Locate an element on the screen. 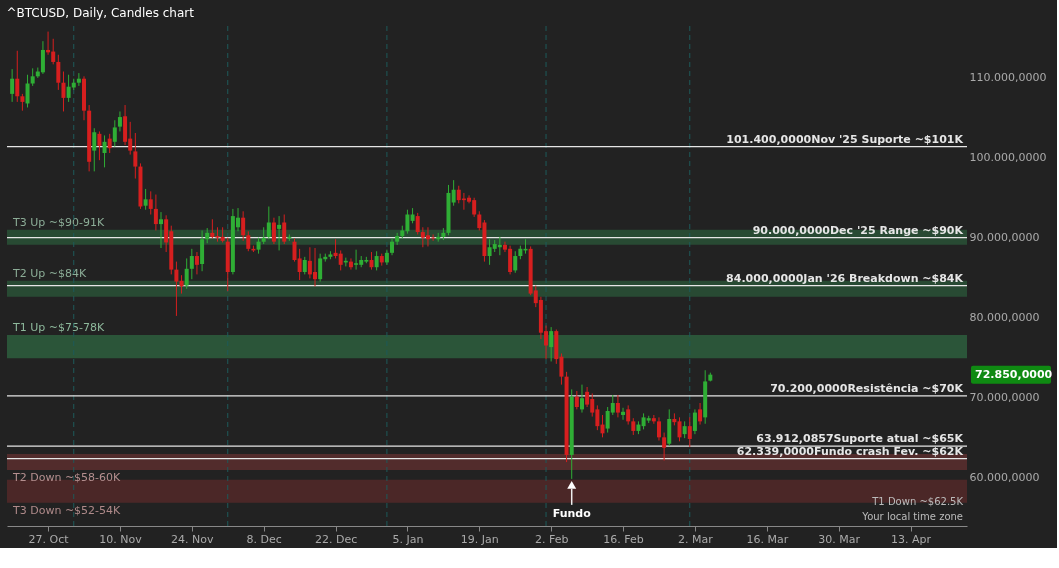 Image resolution: width=1059 pixels, height=568 pixels. band-label: T2 Down ~$58-60K is located at coordinates (67, 478).